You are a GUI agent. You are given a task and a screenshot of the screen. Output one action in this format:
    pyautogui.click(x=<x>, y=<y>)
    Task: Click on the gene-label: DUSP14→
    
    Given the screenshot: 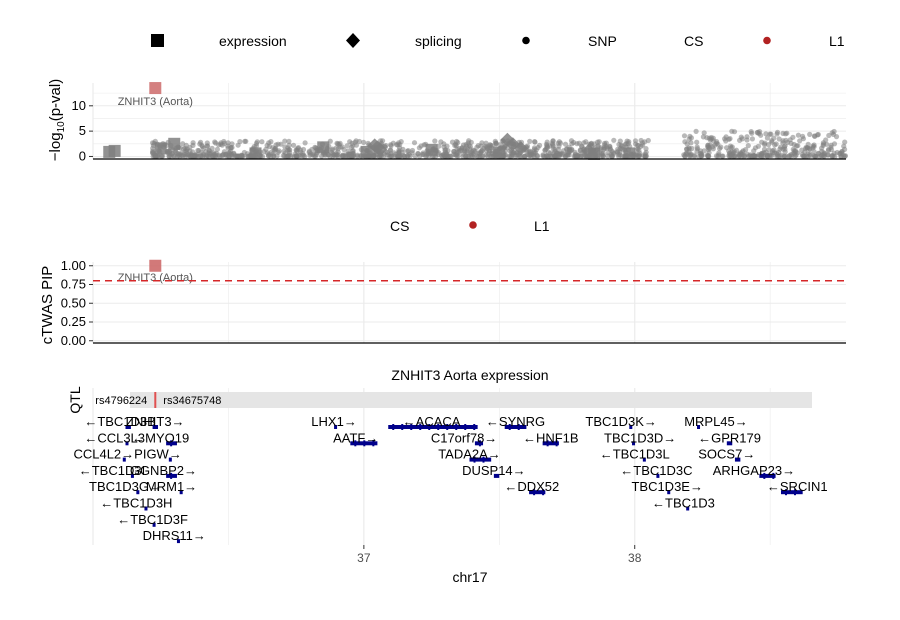 What is the action you would take?
    pyautogui.click(x=494, y=470)
    